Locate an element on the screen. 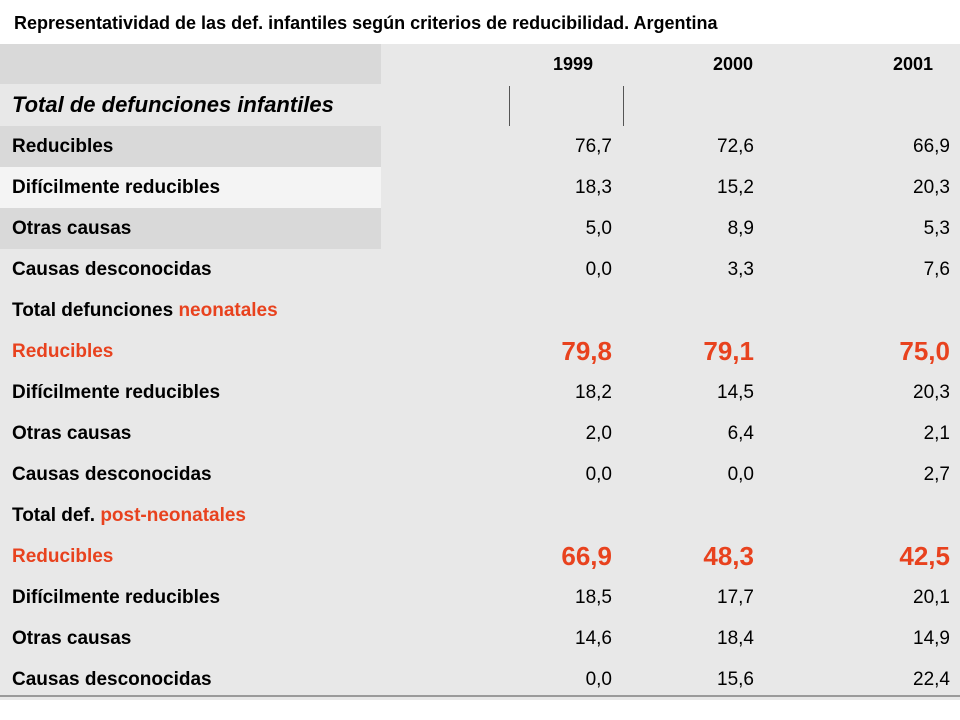 The image size is (960, 720). cell-value-2000: 3,3 is located at coordinates (740, 269).